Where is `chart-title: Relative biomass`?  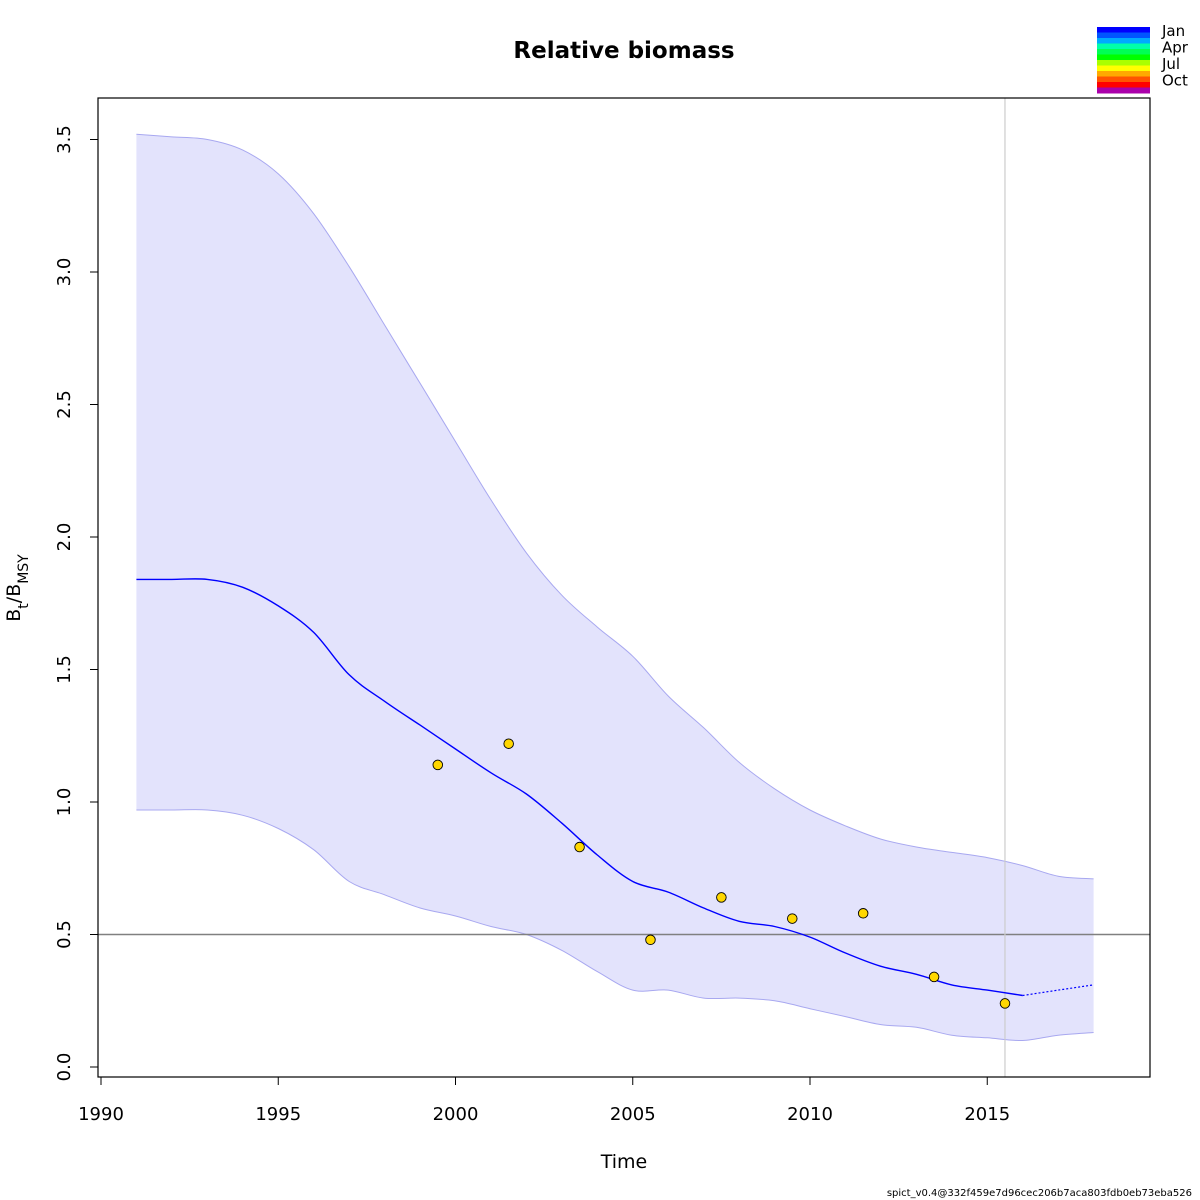
chart-title: Relative biomass is located at coordinates (623, 51).